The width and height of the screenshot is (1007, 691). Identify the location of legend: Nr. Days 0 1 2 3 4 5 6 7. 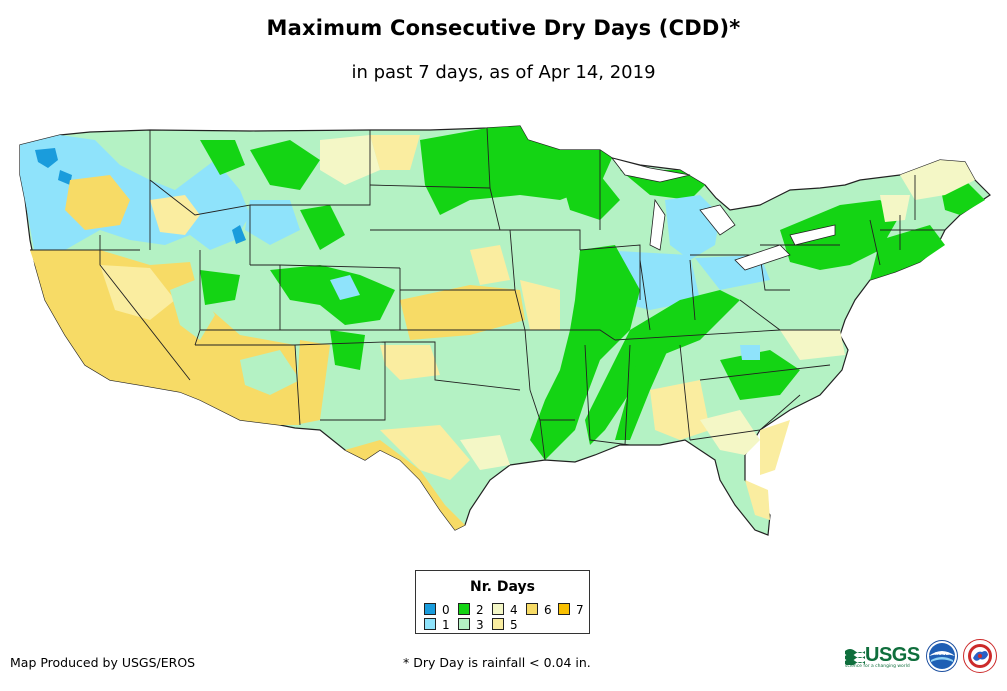
(502, 602).